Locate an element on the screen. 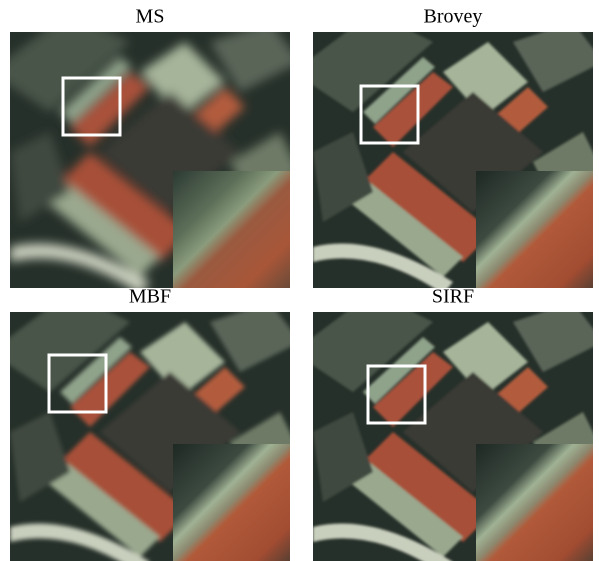 This screenshot has width=599, height=561. panel-title: SIRF is located at coordinates (453, 297).